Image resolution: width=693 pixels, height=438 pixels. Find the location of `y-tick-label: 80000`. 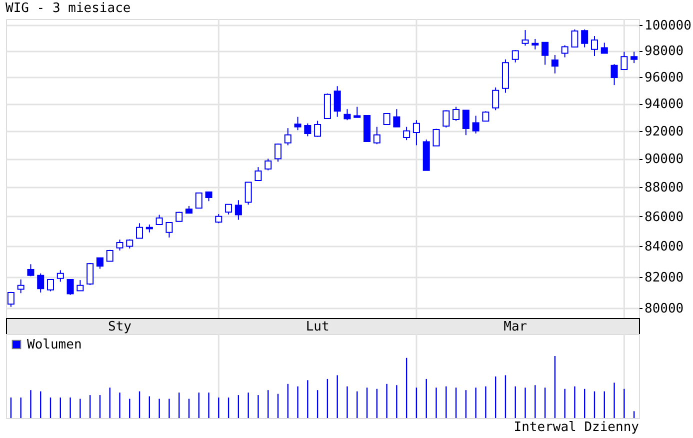

y-tick-label: 80000 is located at coordinates (664, 309).